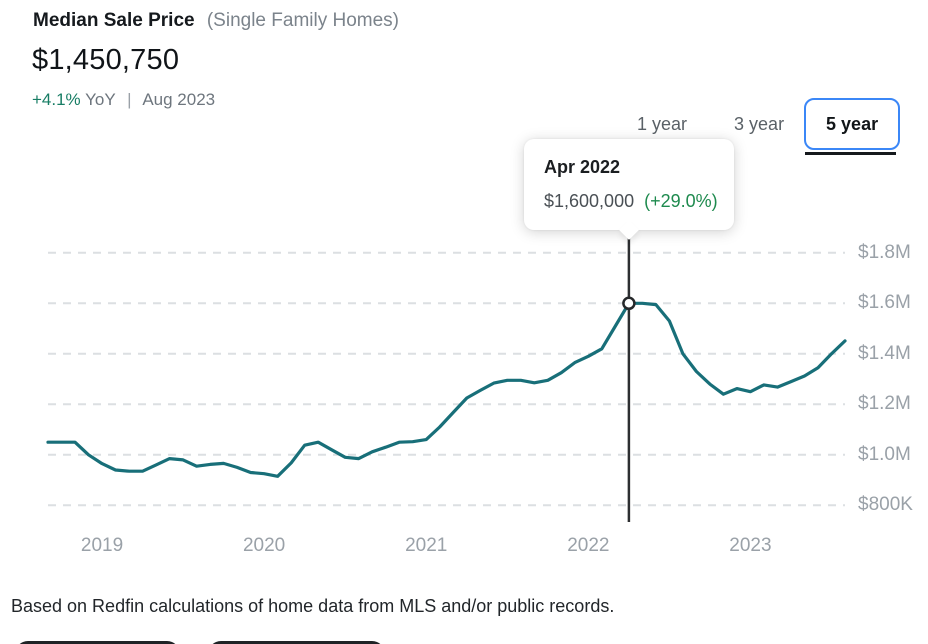 This screenshot has height=644, width=928. What do you see at coordinates (884, 454) in the screenshot?
I see `y-axis-tick: $1.0M` at bounding box center [884, 454].